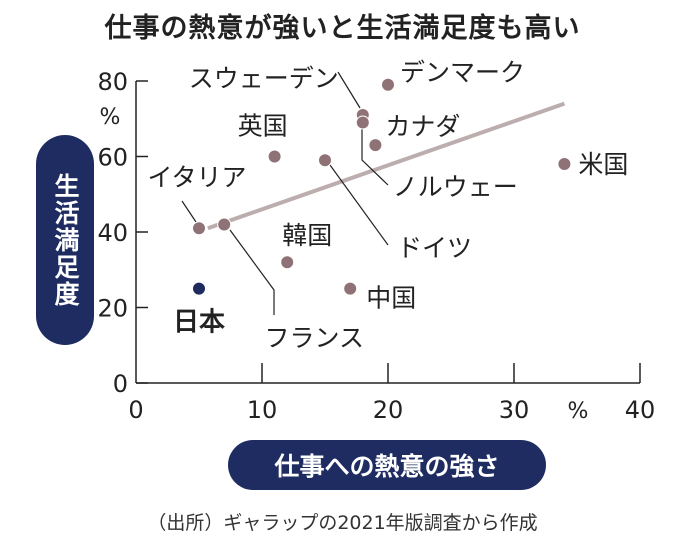 The image size is (685, 547). I want to click on point-label: ドイツ, so click(434, 247).